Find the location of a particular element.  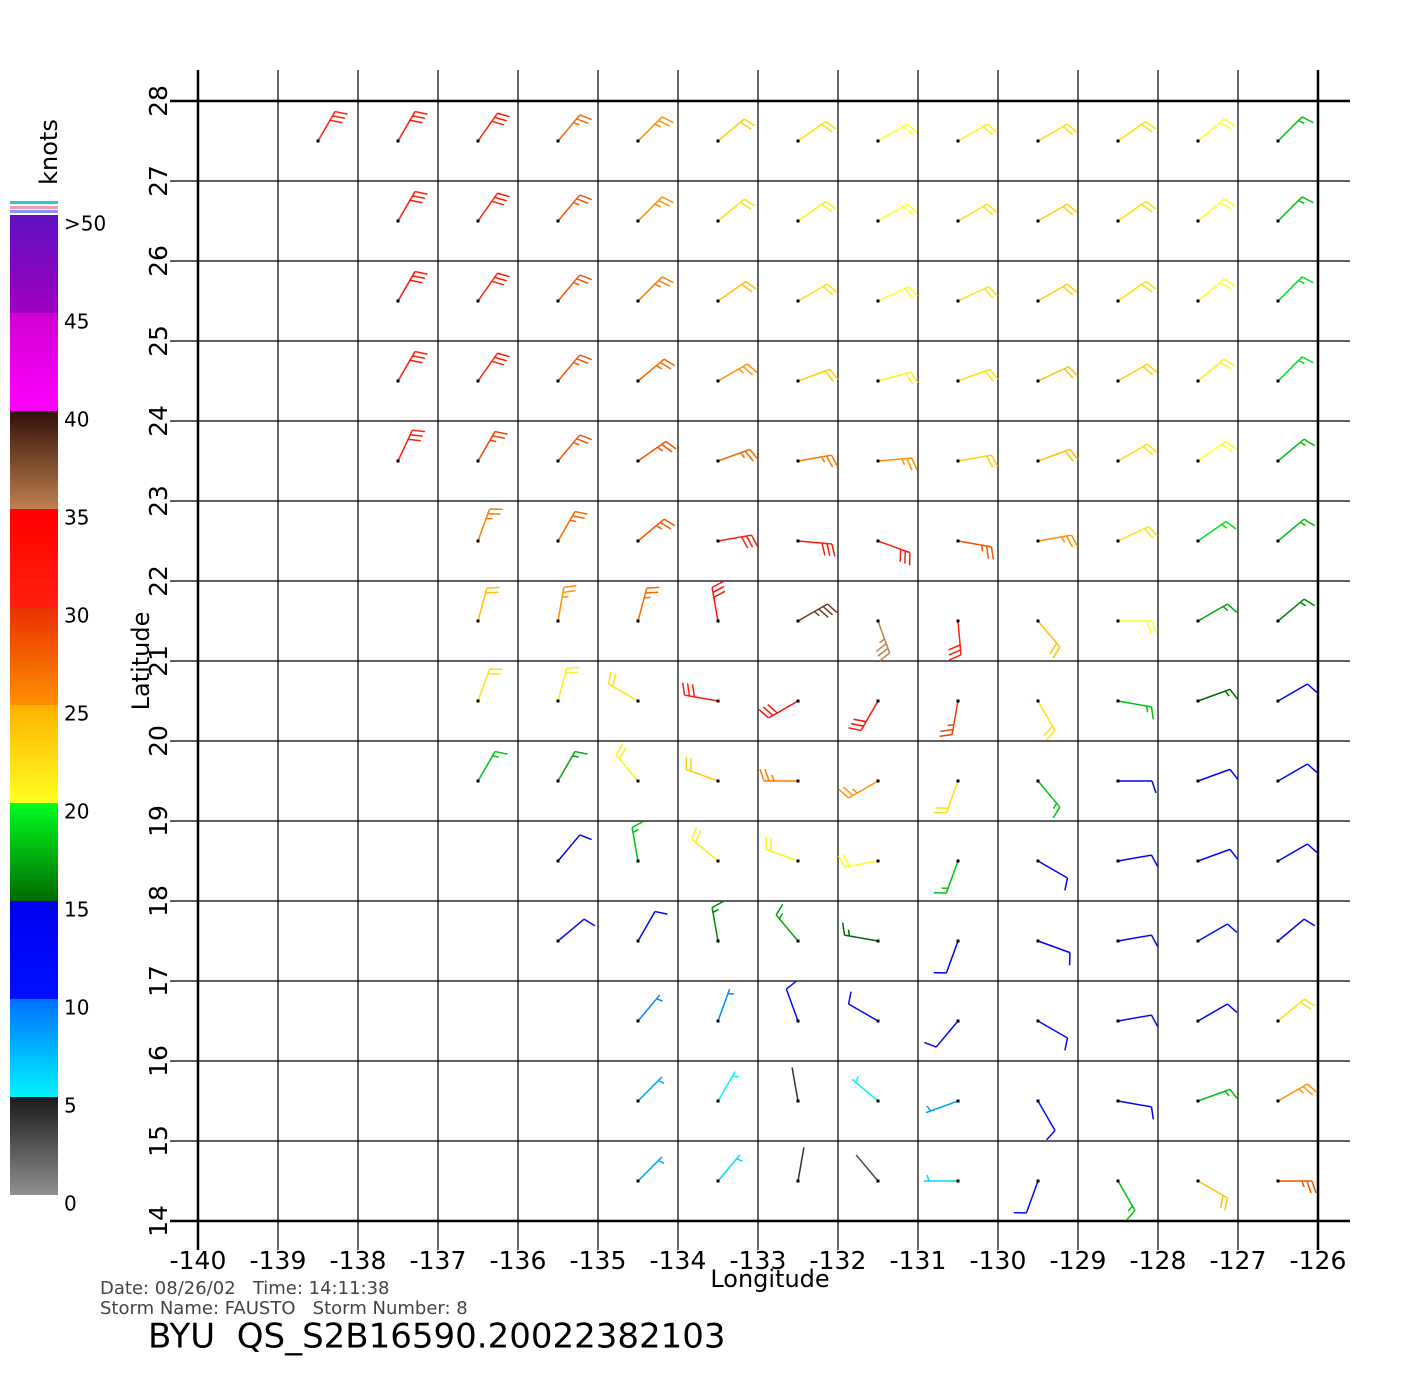

x-tick-label: -136 is located at coordinates (518, 1260).